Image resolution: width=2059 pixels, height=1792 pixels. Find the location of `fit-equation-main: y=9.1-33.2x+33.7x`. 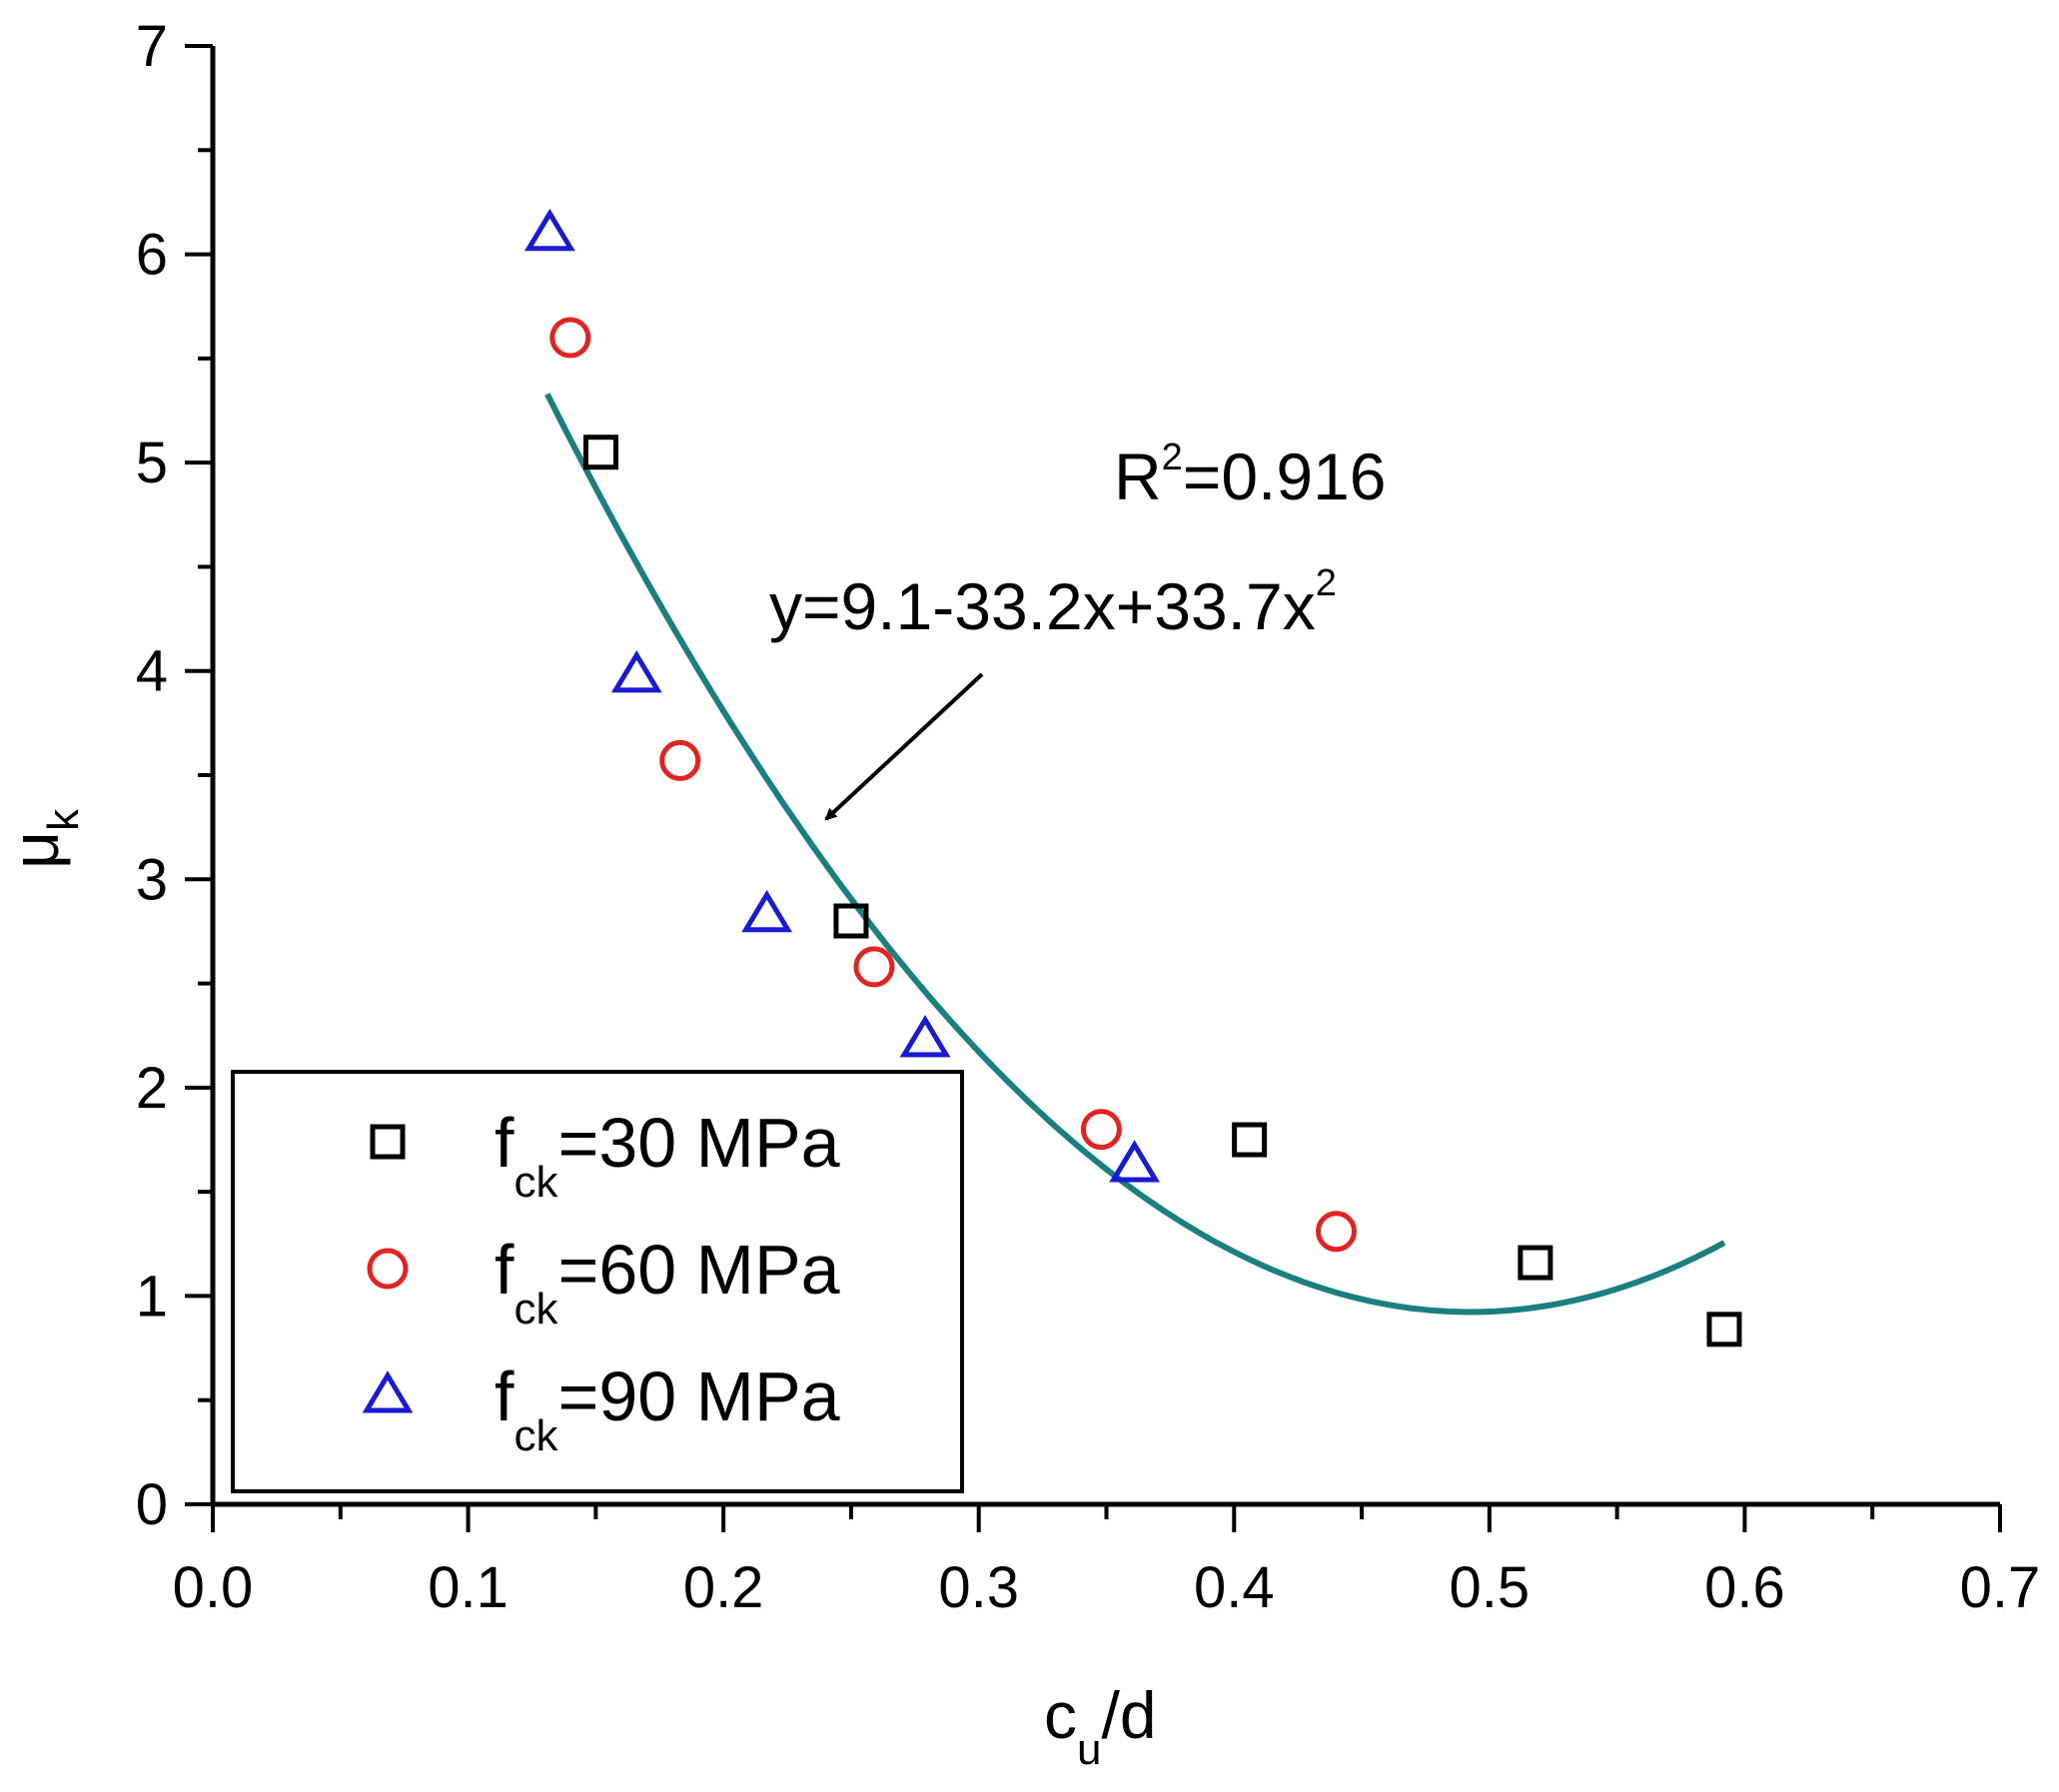

fit-equation-main: y=9.1-33.2x+33.7x is located at coordinates (1042, 606).